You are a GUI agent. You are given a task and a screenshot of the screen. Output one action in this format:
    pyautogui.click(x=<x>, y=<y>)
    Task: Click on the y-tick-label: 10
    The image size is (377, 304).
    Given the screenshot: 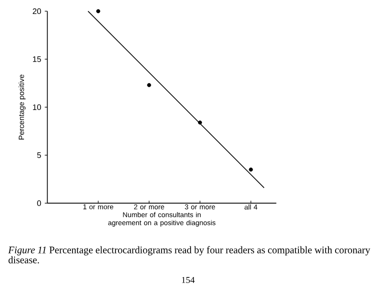 What is the action you would take?
    pyautogui.click(x=37, y=107)
    